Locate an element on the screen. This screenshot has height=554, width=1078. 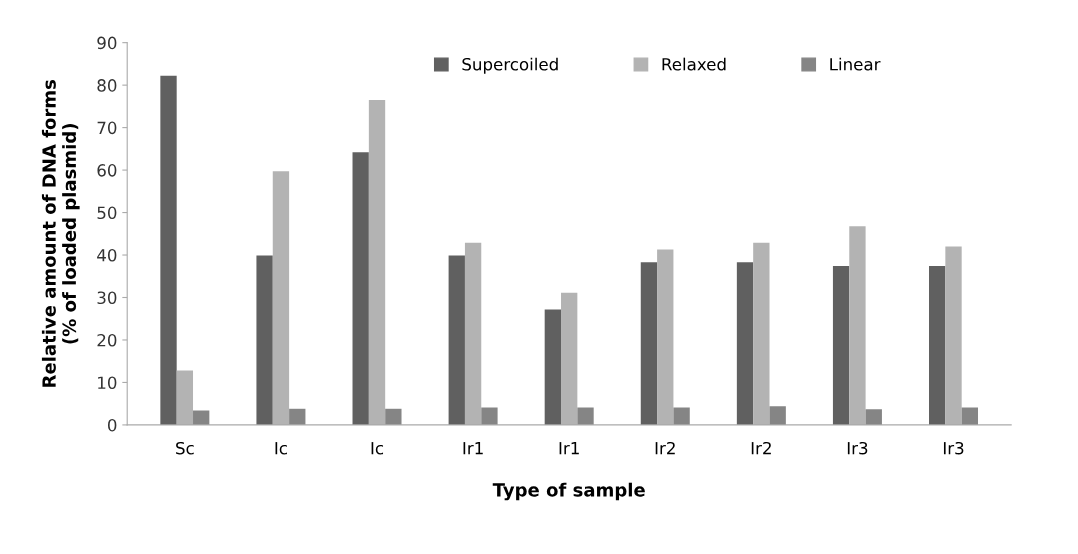
y-axis-title: Relative amount of DNA forms (% of loaded plasmid) is located at coordinates (60, 233).